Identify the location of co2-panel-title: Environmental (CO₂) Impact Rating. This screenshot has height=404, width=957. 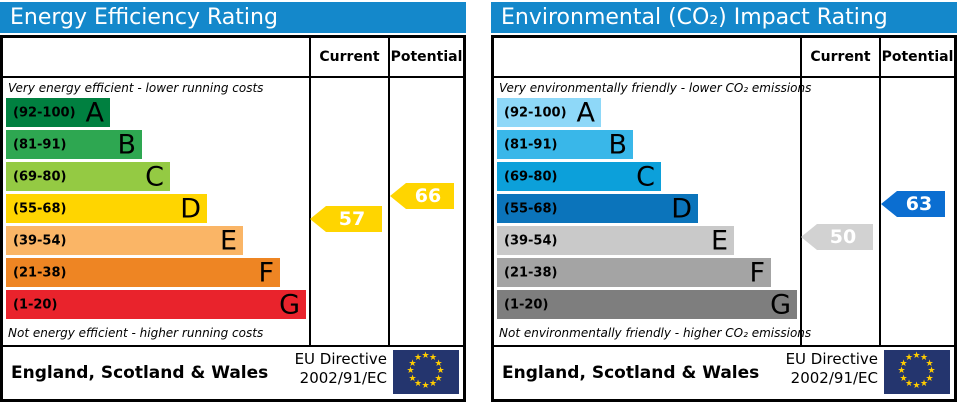
(694, 17).